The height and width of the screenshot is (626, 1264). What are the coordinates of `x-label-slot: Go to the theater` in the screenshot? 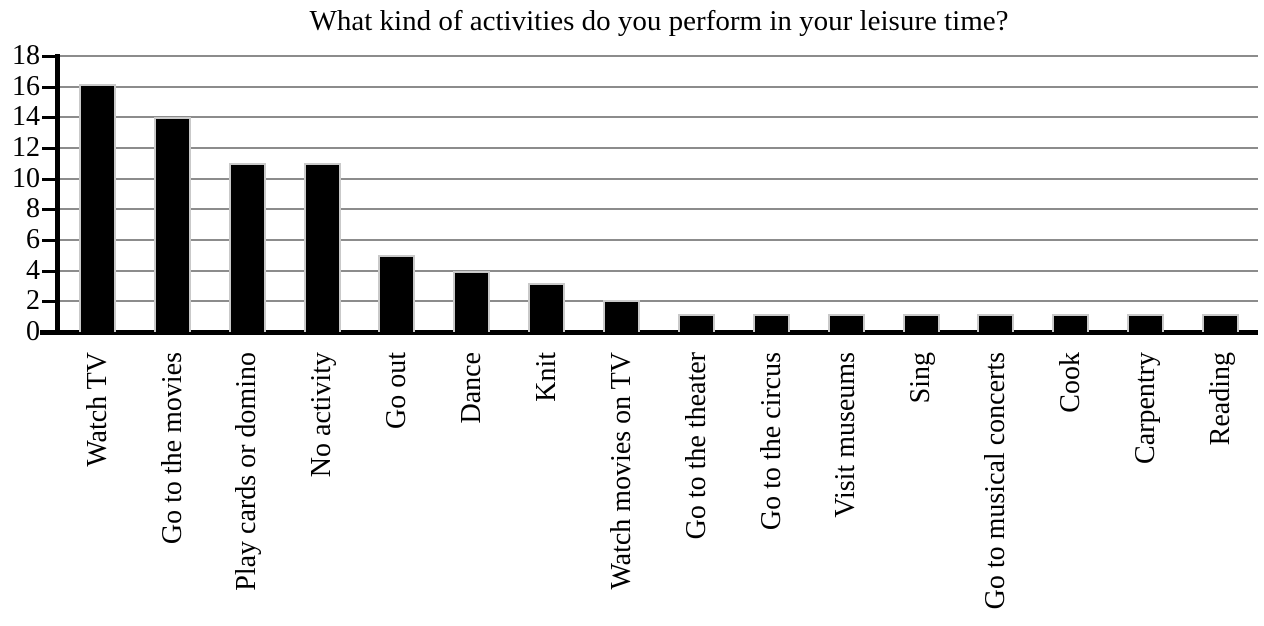 It's located at (696, 487).